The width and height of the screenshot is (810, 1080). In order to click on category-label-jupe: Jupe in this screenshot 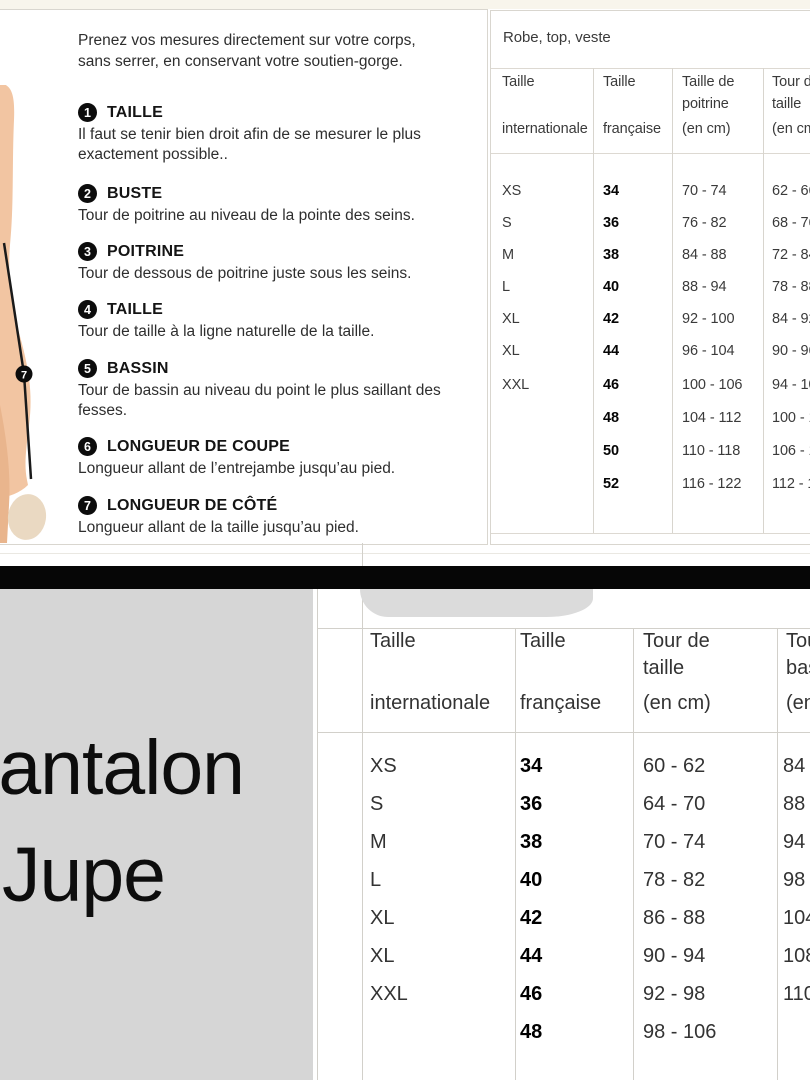, I will do `click(84, 875)`.